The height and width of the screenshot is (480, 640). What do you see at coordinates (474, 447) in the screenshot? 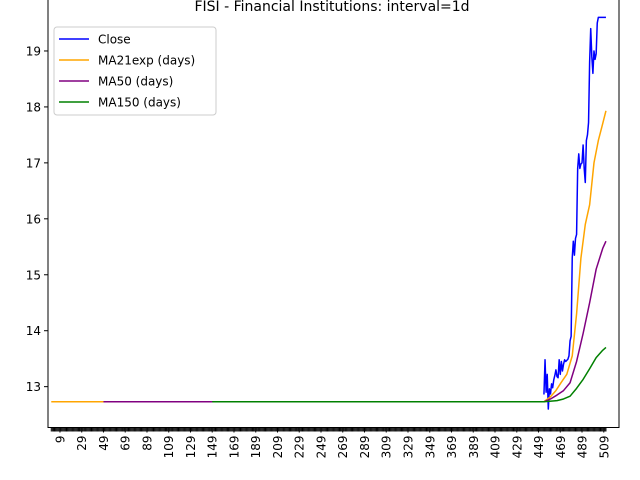
I see `x-tick-label: 389` at bounding box center [474, 447].